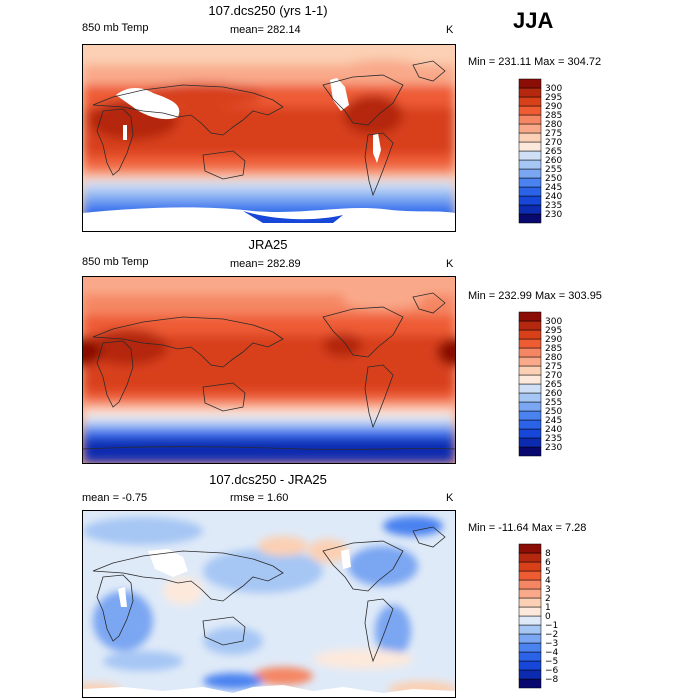 This screenshot has height=700, width=700. Describe the element at coordinates (553, 403) in the screenshot. I see `colorbar-tick-label: 255` at that location.